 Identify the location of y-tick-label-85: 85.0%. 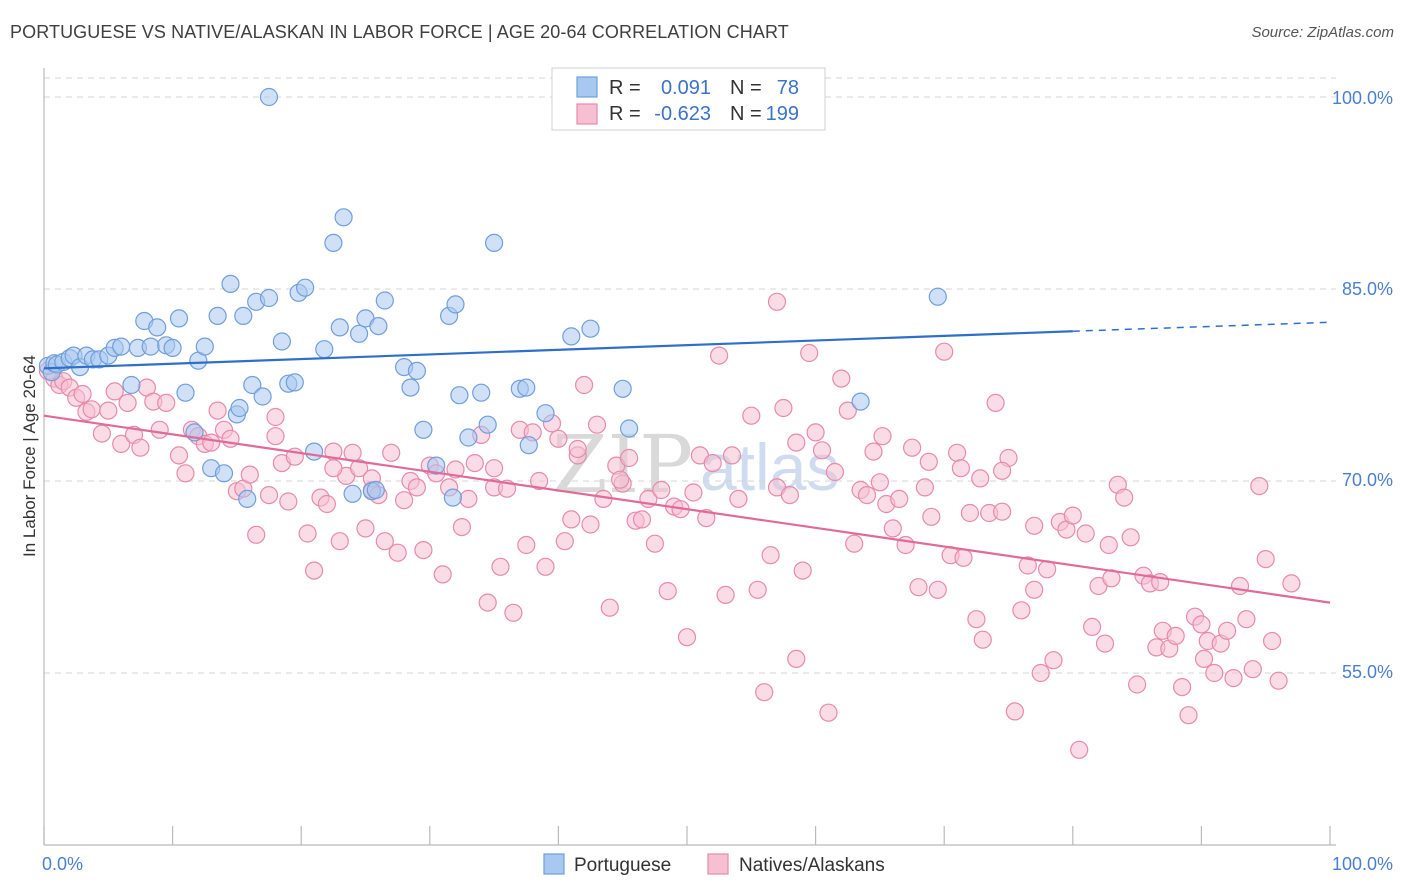
(1367, 289).